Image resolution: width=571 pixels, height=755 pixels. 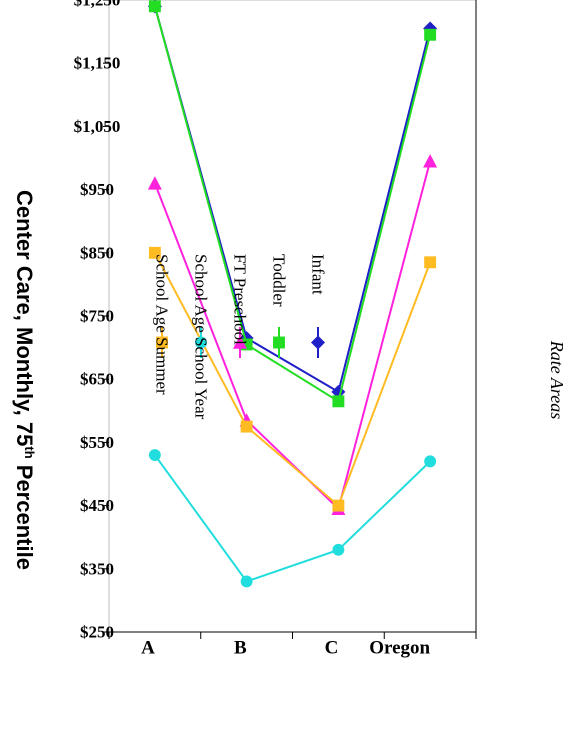 What do you see at coordinates (97, 252) in the screenshot?
I see `y-tick-label: $850` at bounding box center [97, 252].